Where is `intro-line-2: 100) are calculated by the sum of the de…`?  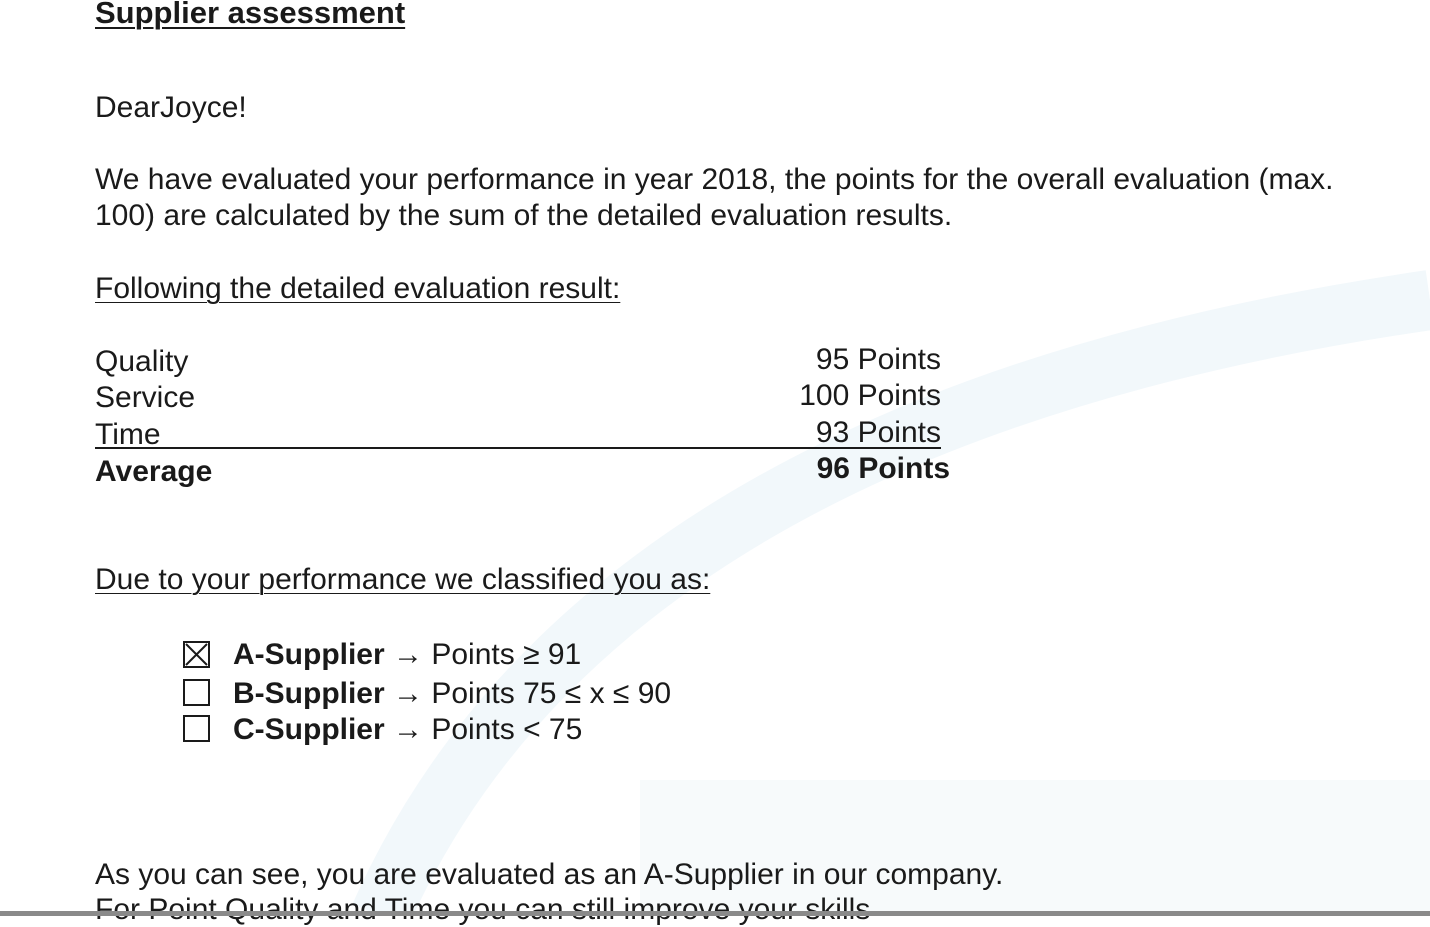 intro-line-2: 100) are calculated by the sum of the de… is located at coordinates (524, 215).